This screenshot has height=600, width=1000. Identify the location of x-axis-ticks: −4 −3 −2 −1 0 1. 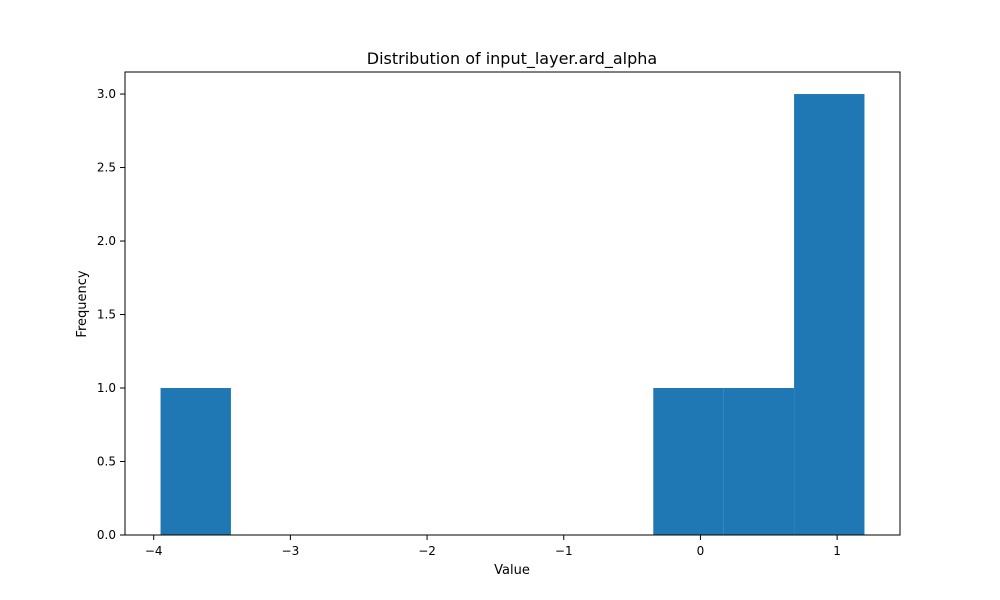
(493, 546).